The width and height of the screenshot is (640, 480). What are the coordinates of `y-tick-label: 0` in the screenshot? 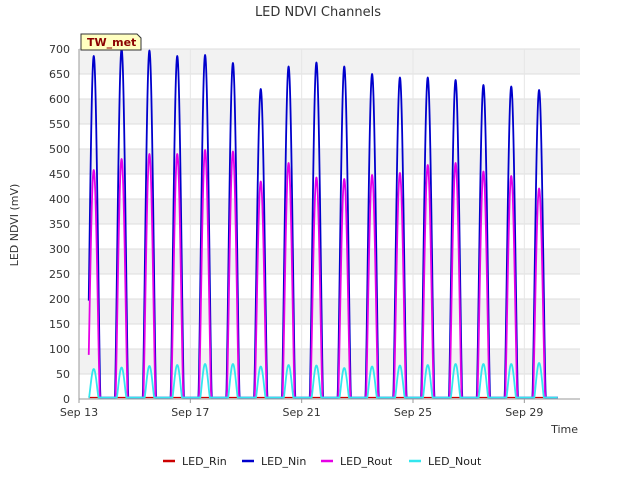 It's located at (66, 399).